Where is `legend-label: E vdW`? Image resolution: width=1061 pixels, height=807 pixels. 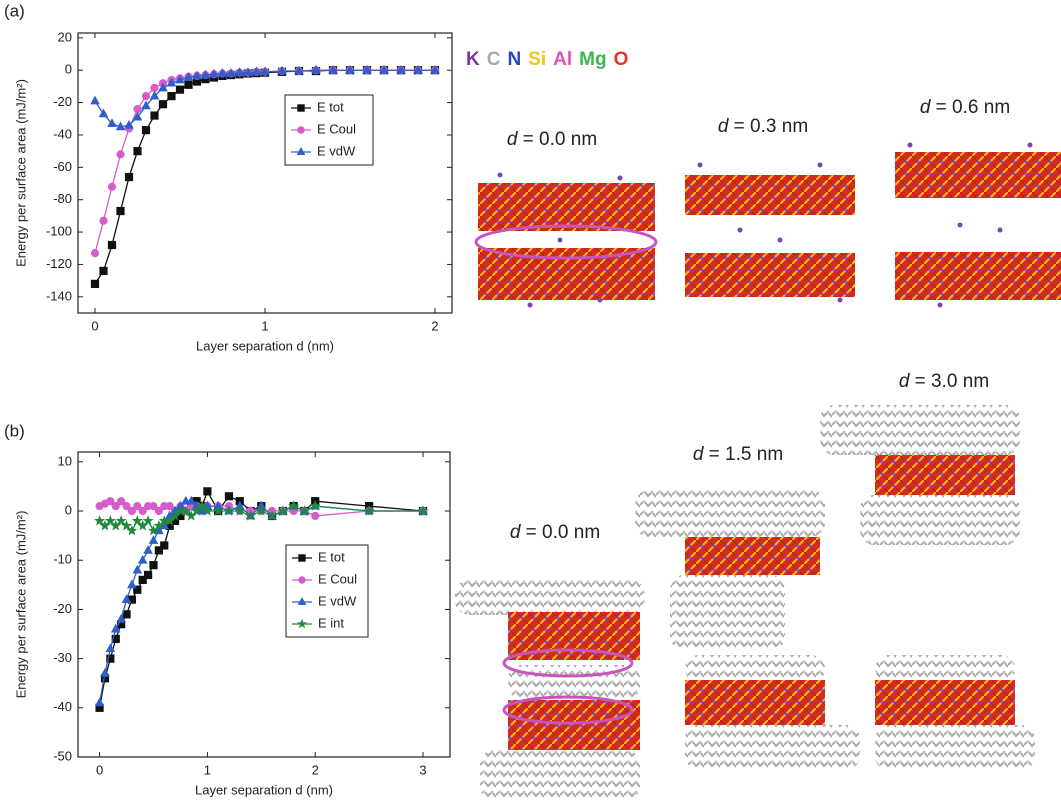
legend-label: E vdW is located at coordinates (336, 150).